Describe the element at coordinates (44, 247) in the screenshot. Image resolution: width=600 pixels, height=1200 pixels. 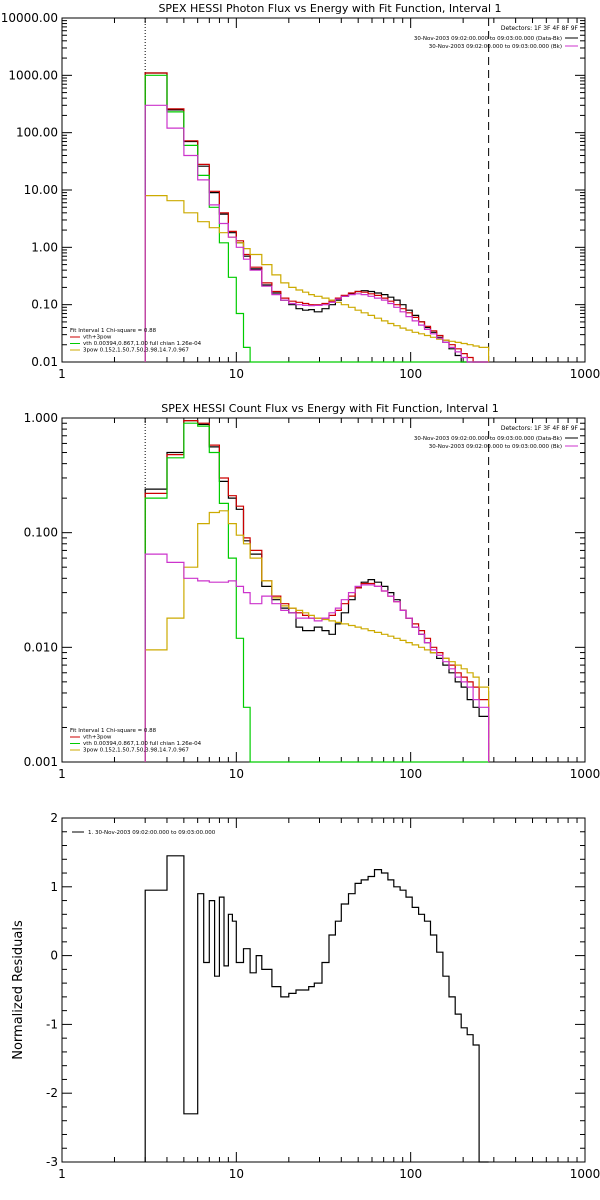
I see `y-tick-label: 1.00` at that location.